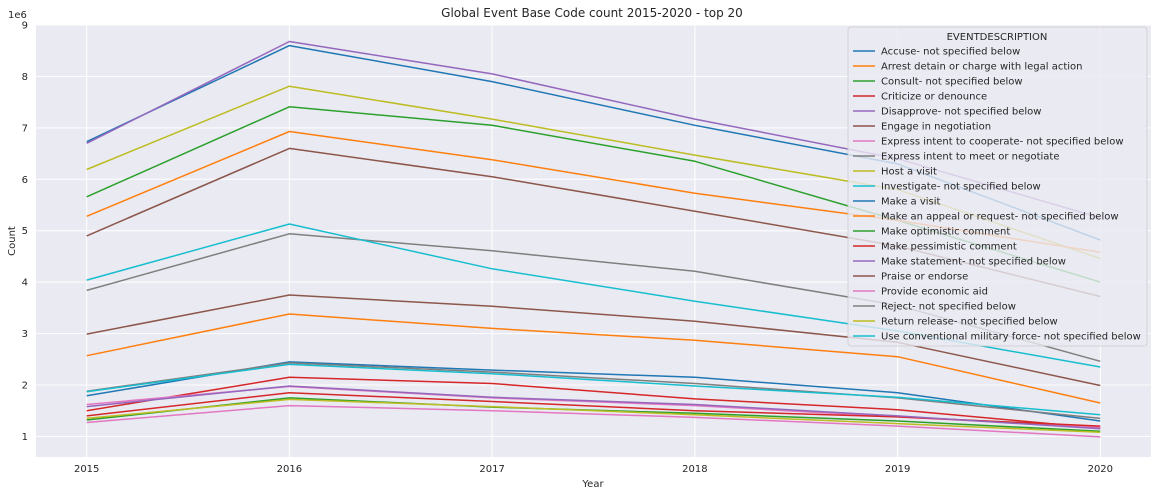  What do you see at coordinates (997, 37) in the screenshot?
I see `legend-title: EVENTDESCRIPTION` at bounding box center [997, 37].